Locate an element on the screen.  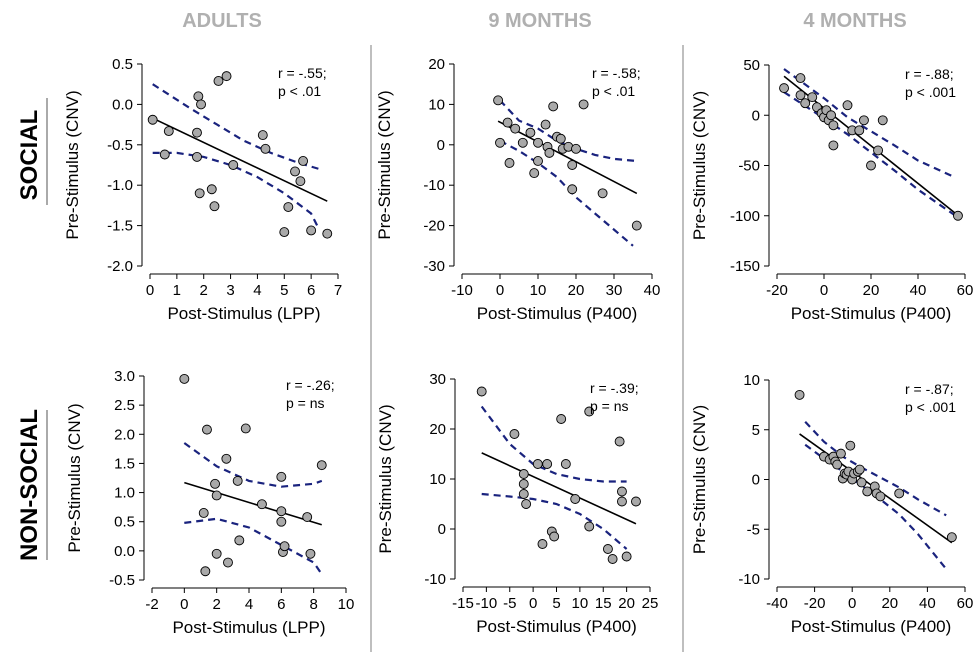
chart-2-y-tick-label: -30 is located at coordinates (434, 266).